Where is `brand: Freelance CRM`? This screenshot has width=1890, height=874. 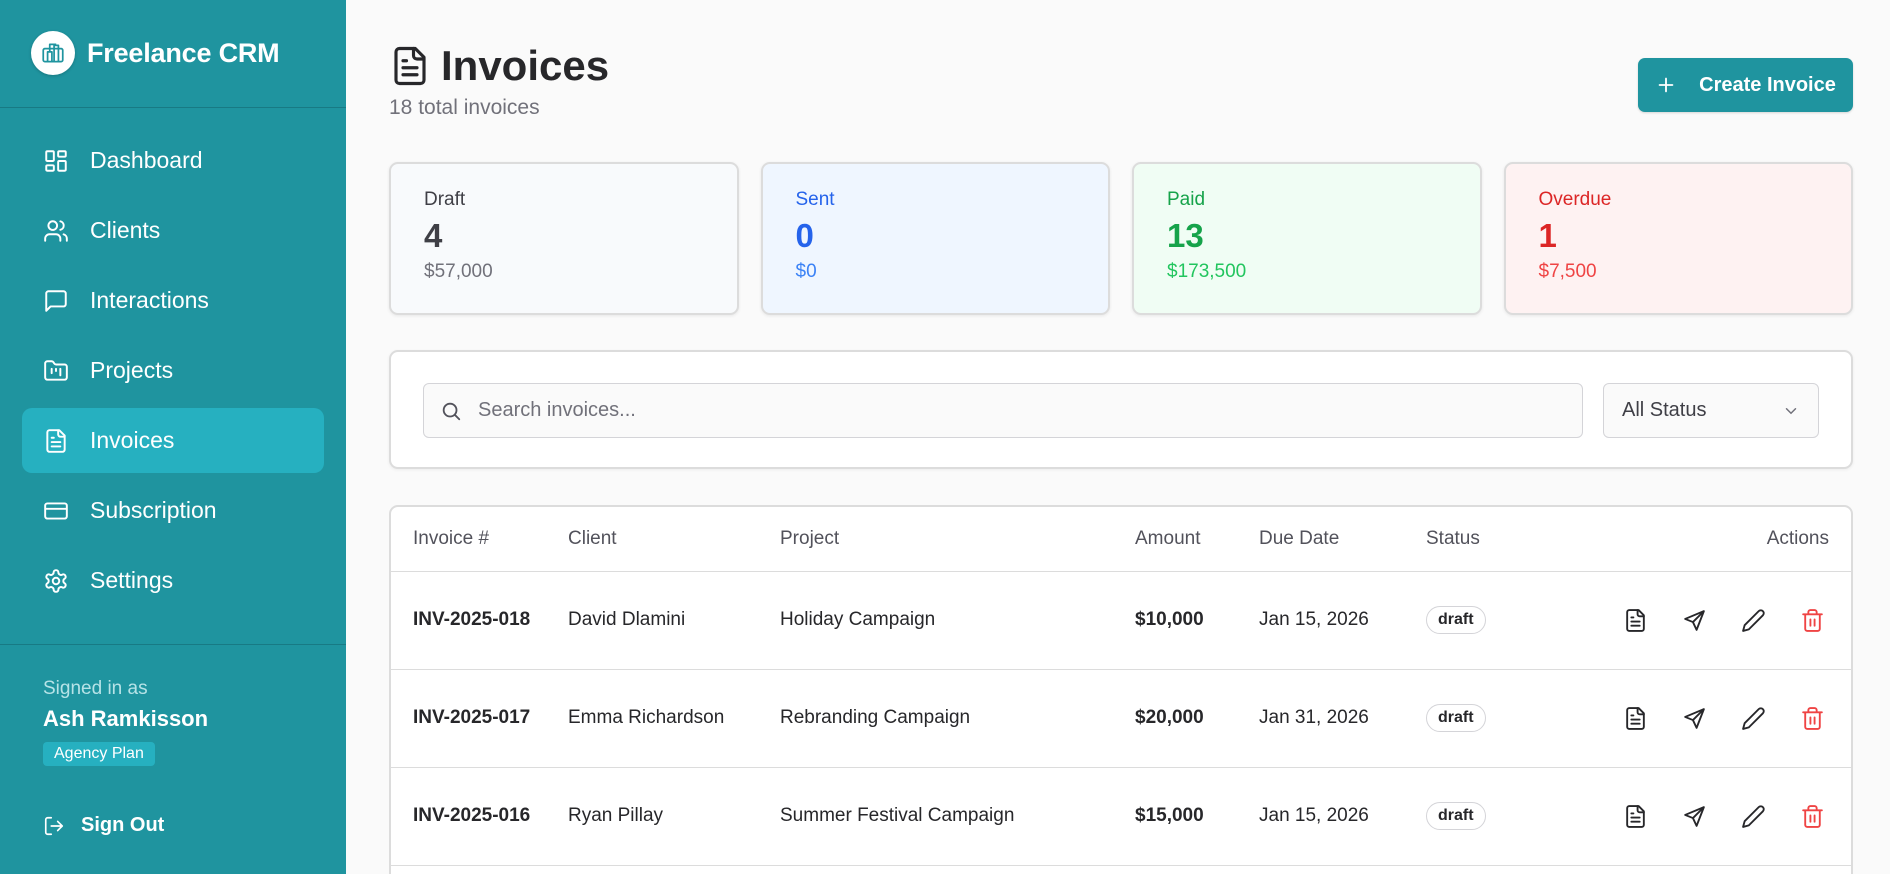 brand: Freelance CRM is located at coordinates (155, 53).